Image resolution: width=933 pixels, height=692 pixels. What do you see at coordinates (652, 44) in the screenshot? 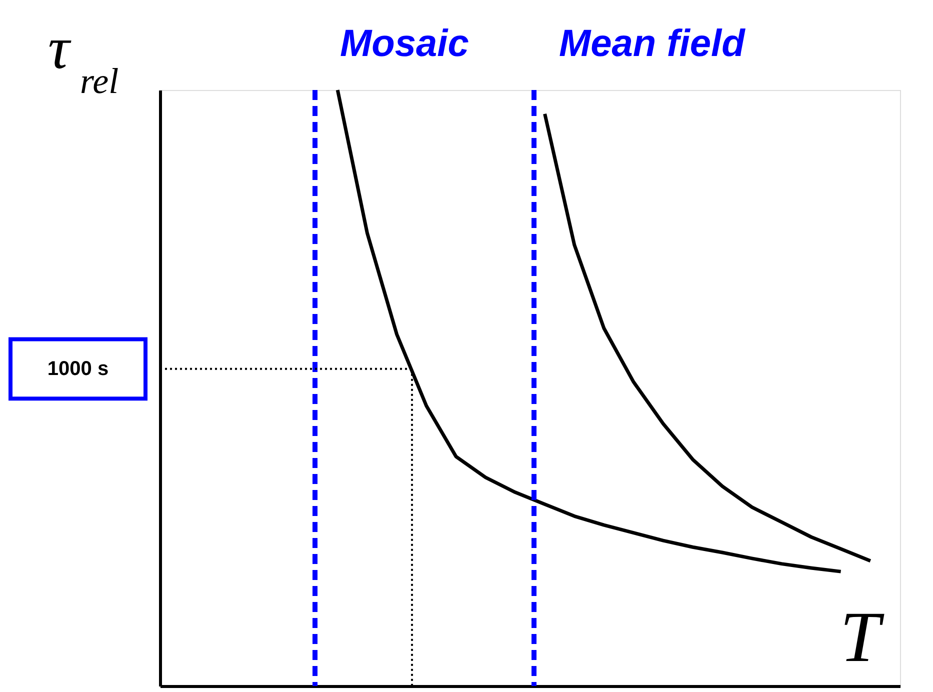
I see `text: Mean field` at bounding box center [652, 44].